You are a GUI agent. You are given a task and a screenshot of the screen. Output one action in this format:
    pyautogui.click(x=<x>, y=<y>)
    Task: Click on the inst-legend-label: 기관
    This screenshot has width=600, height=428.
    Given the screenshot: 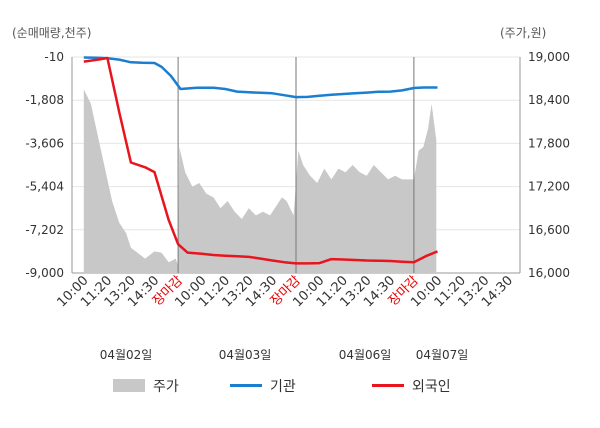 What is the action you would take?
    pyautogui.click(x=283, y=387)
    